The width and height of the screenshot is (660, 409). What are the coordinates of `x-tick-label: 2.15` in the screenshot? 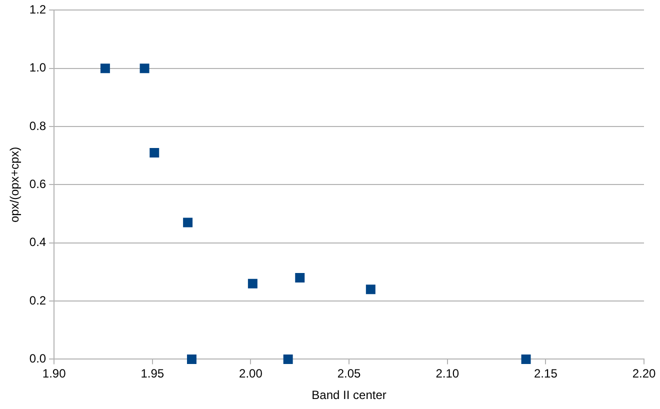 It's located at (546, 373).